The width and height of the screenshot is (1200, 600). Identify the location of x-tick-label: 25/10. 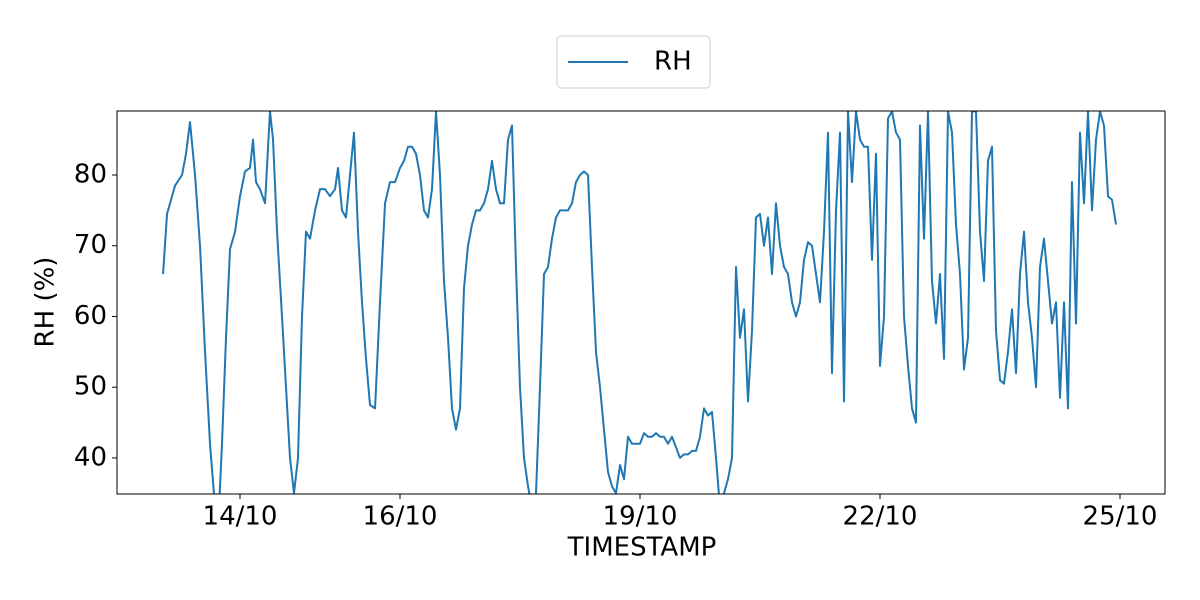
(1120, 517).